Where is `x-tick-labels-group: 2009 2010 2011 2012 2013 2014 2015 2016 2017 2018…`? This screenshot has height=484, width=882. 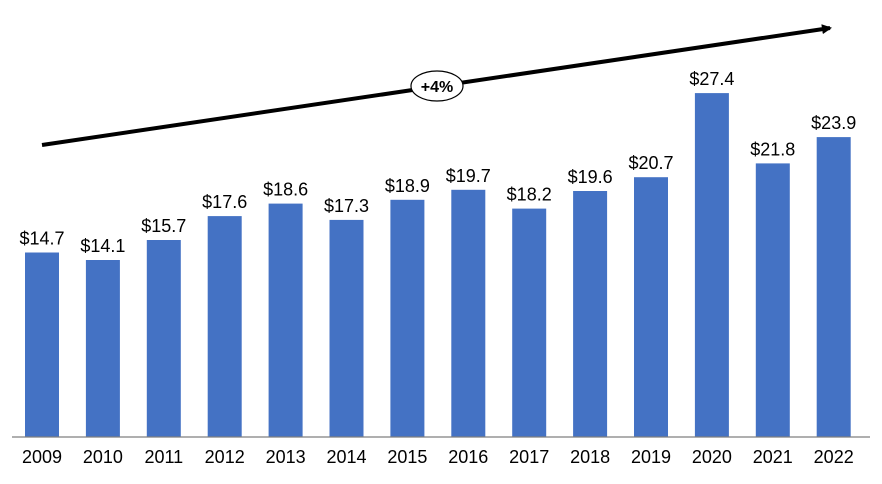 x-tick-labels-group: 2009 2010 2011 2012 2013 2014 2015 2016 2017 2018… is located at coordinates (438, 457).